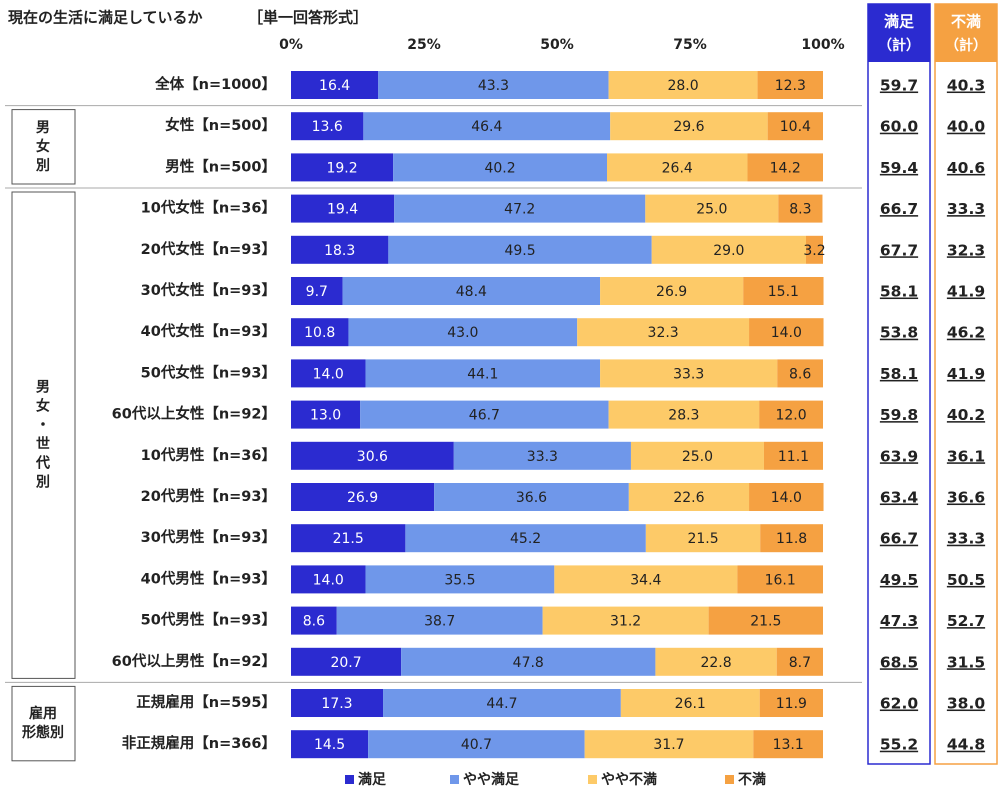 The image size is (1000, 794). I want to click on value-label: 34.4, so click(645, 580).